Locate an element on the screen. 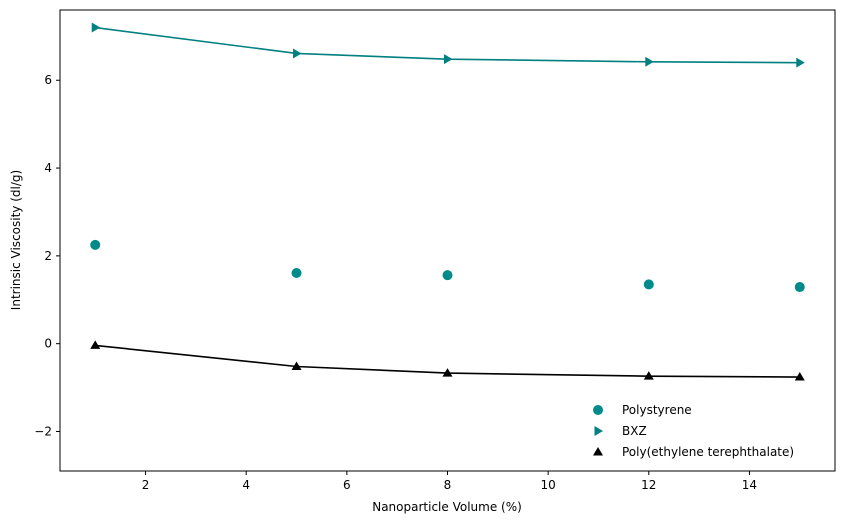  y-tick-label: 2 is located at coordinates (48, 256).